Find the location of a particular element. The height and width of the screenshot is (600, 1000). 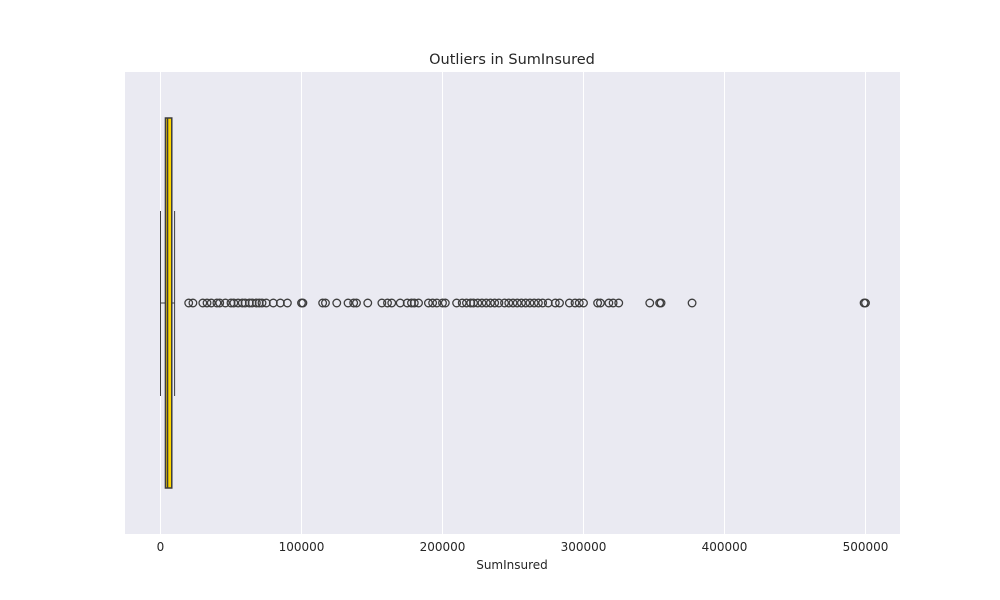

outlier-points is located at coordinates (527, 303).